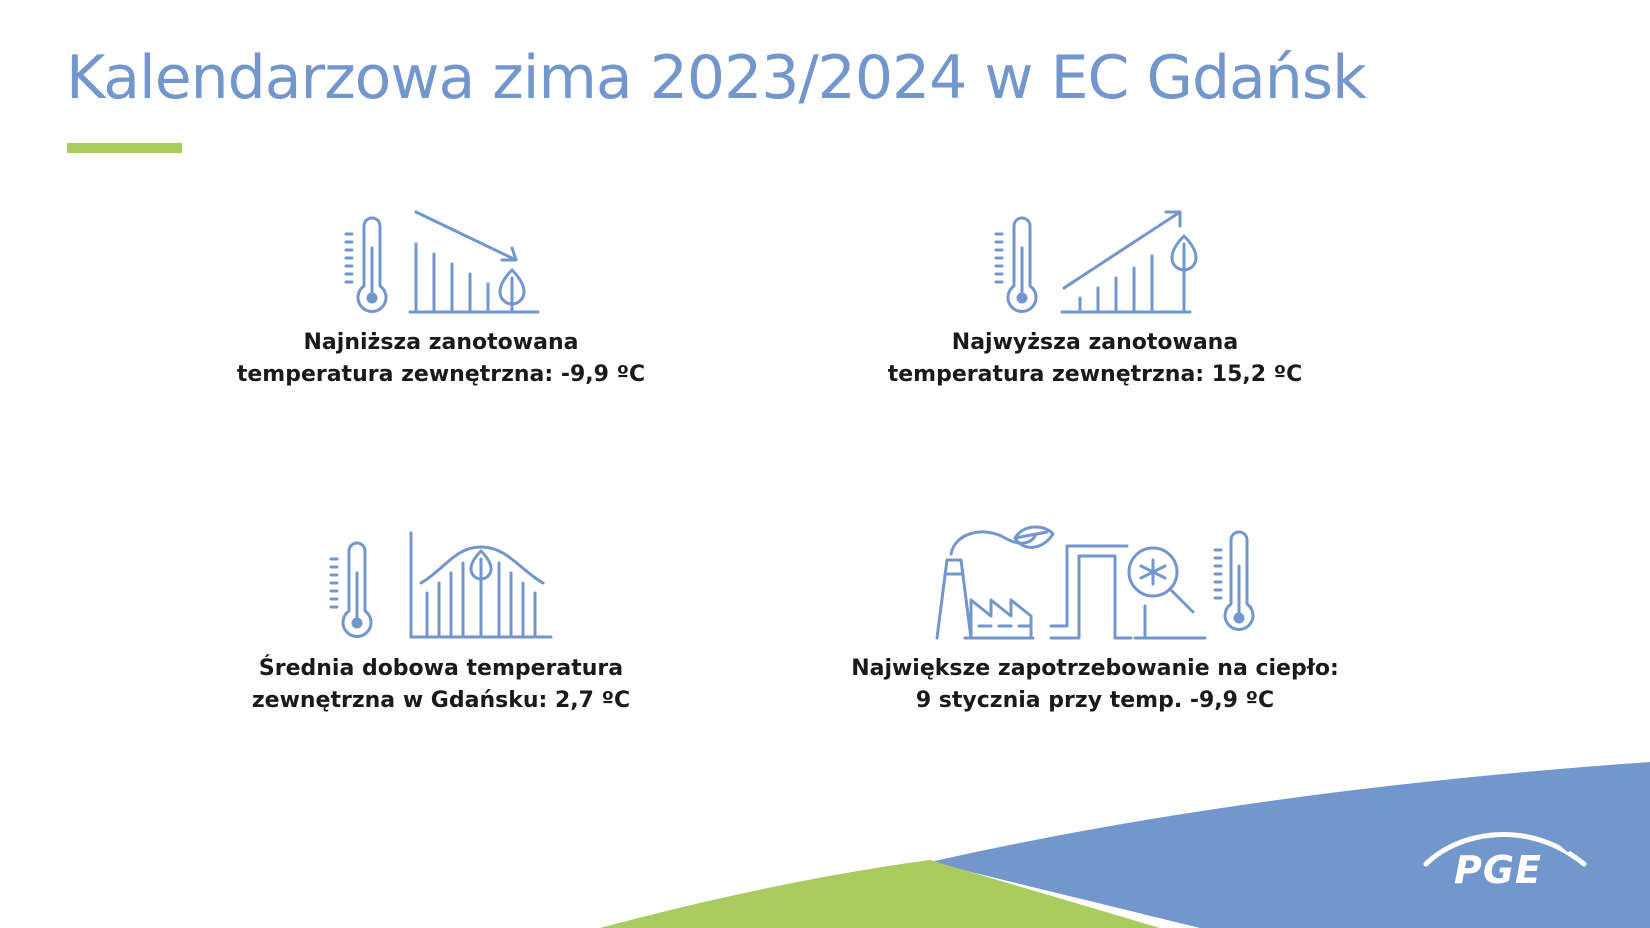  What do you see at coordinates (716, 78) in the screenshot?
I see `page-title: Kalendarzowa zima 2023/2024 w EC Gdańsk` at bounding box center [716, 78].